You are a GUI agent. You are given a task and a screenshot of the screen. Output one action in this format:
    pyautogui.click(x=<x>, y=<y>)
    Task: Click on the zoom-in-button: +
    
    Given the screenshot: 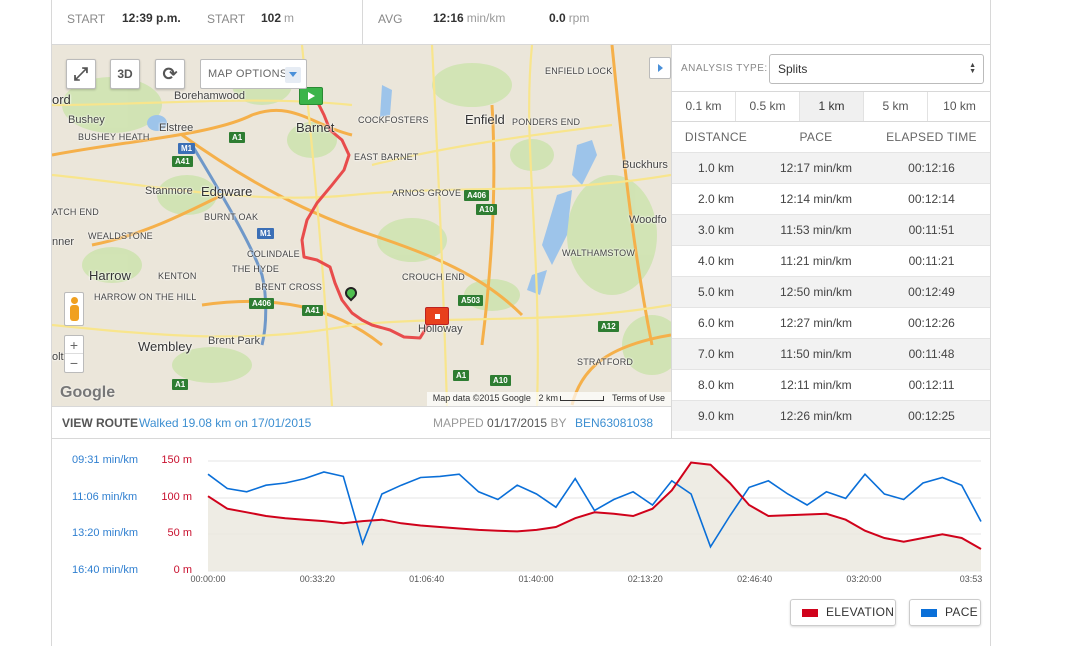 What is the action you would take?
    pyautogui.click(x=74, y=345)
    